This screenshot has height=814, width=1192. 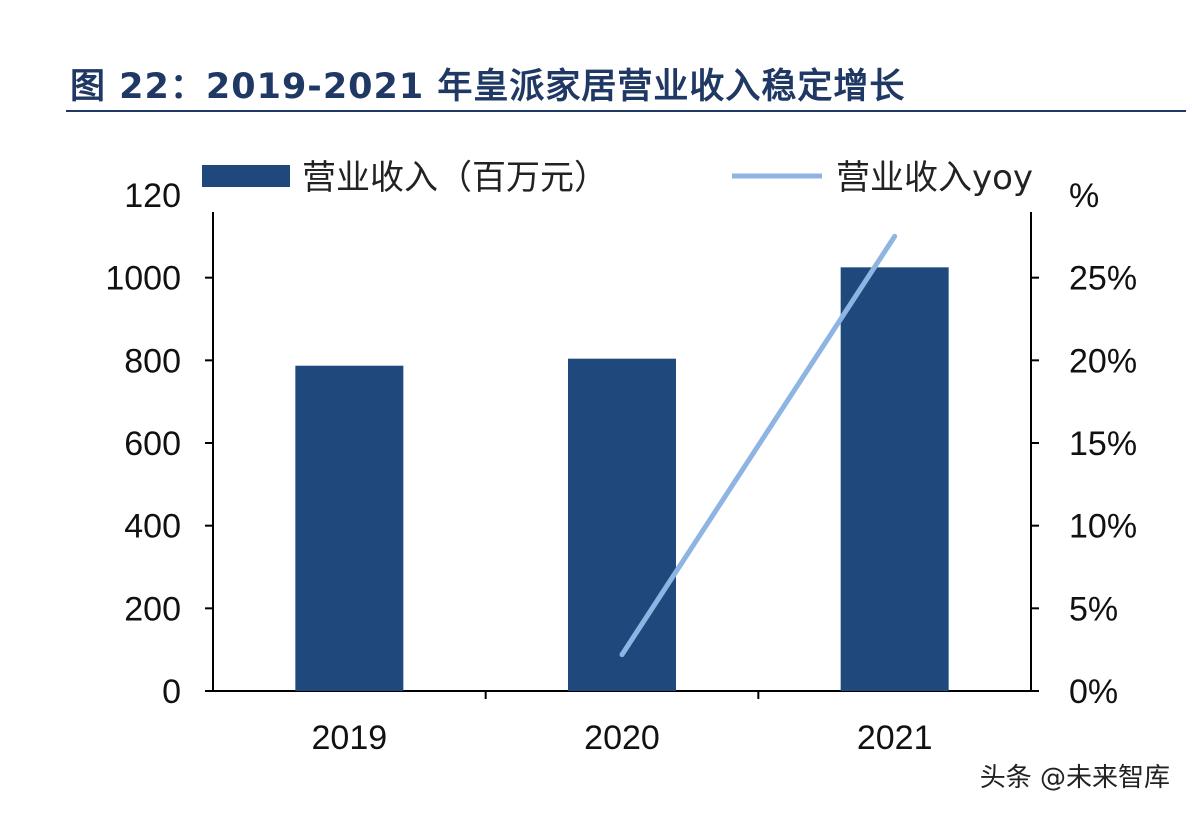 I want to click on right-tick-label: 25%, so click(x=1103, y=279).